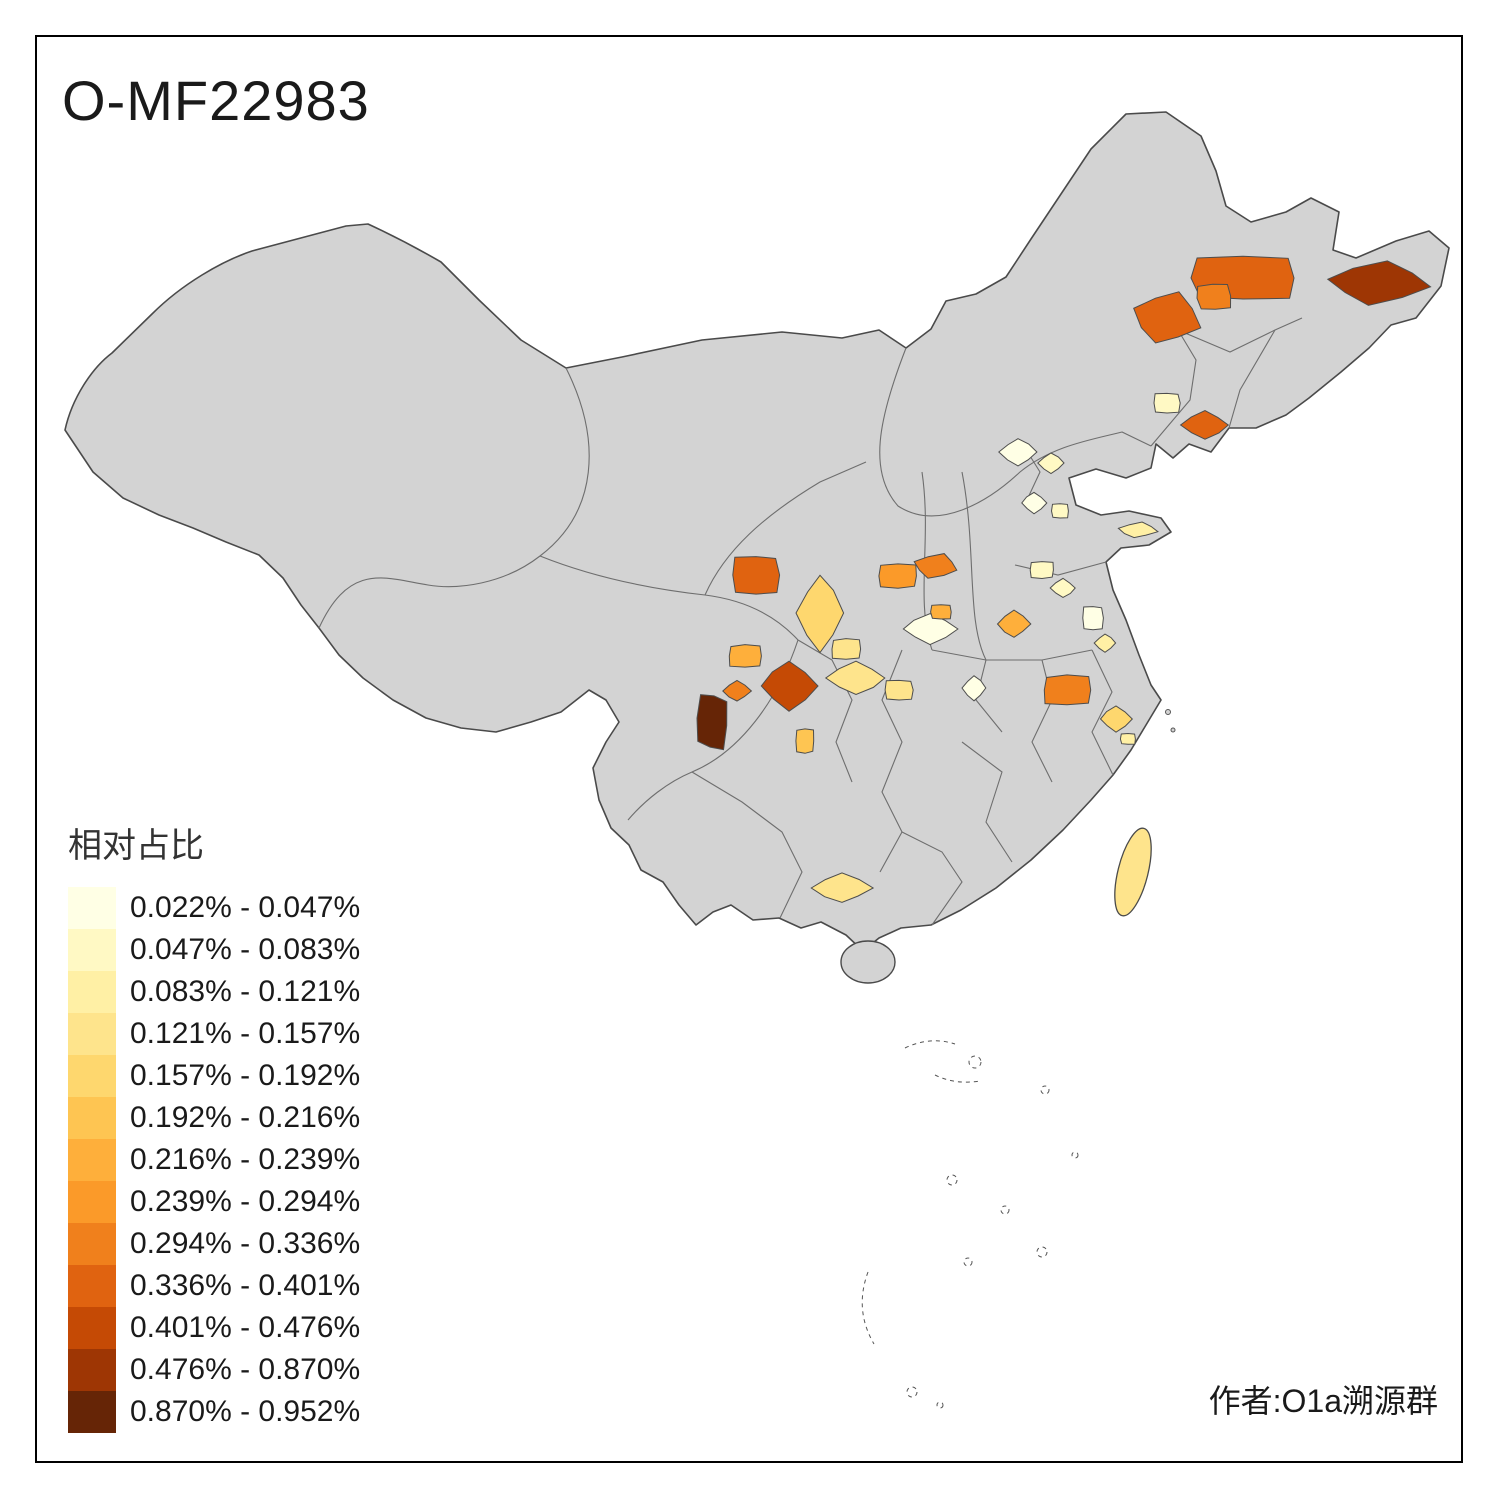 This screenshot has height=1500, width=1500. What do you see at coordinates (245, 1327) in the screenshot?
I see `legend-label: 0.401% - 0.476%` at bounding box center [245, 1327].